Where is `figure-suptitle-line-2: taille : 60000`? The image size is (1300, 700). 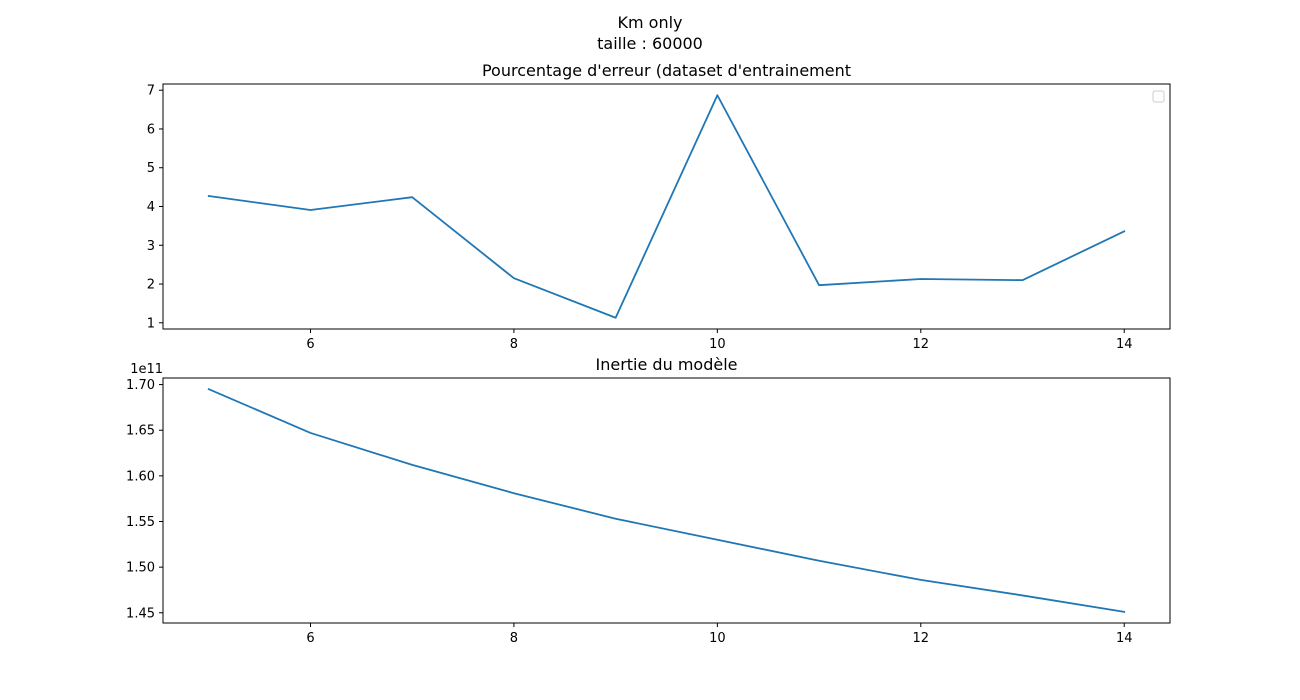
figure-suptitle-line-2: taille : 60000 is located at coordinates (650, 43).